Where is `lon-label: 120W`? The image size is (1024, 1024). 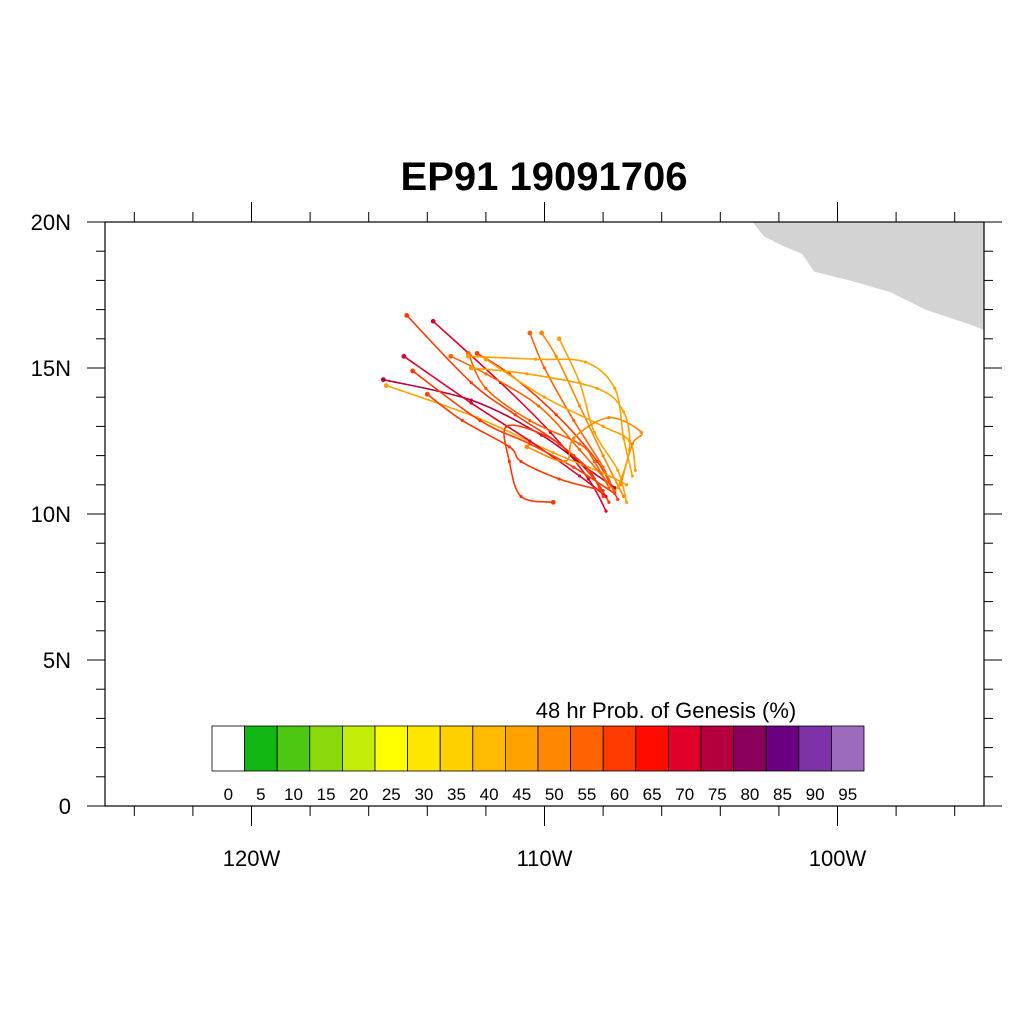 lon-label: 120W is located at coordinates (252, 858).